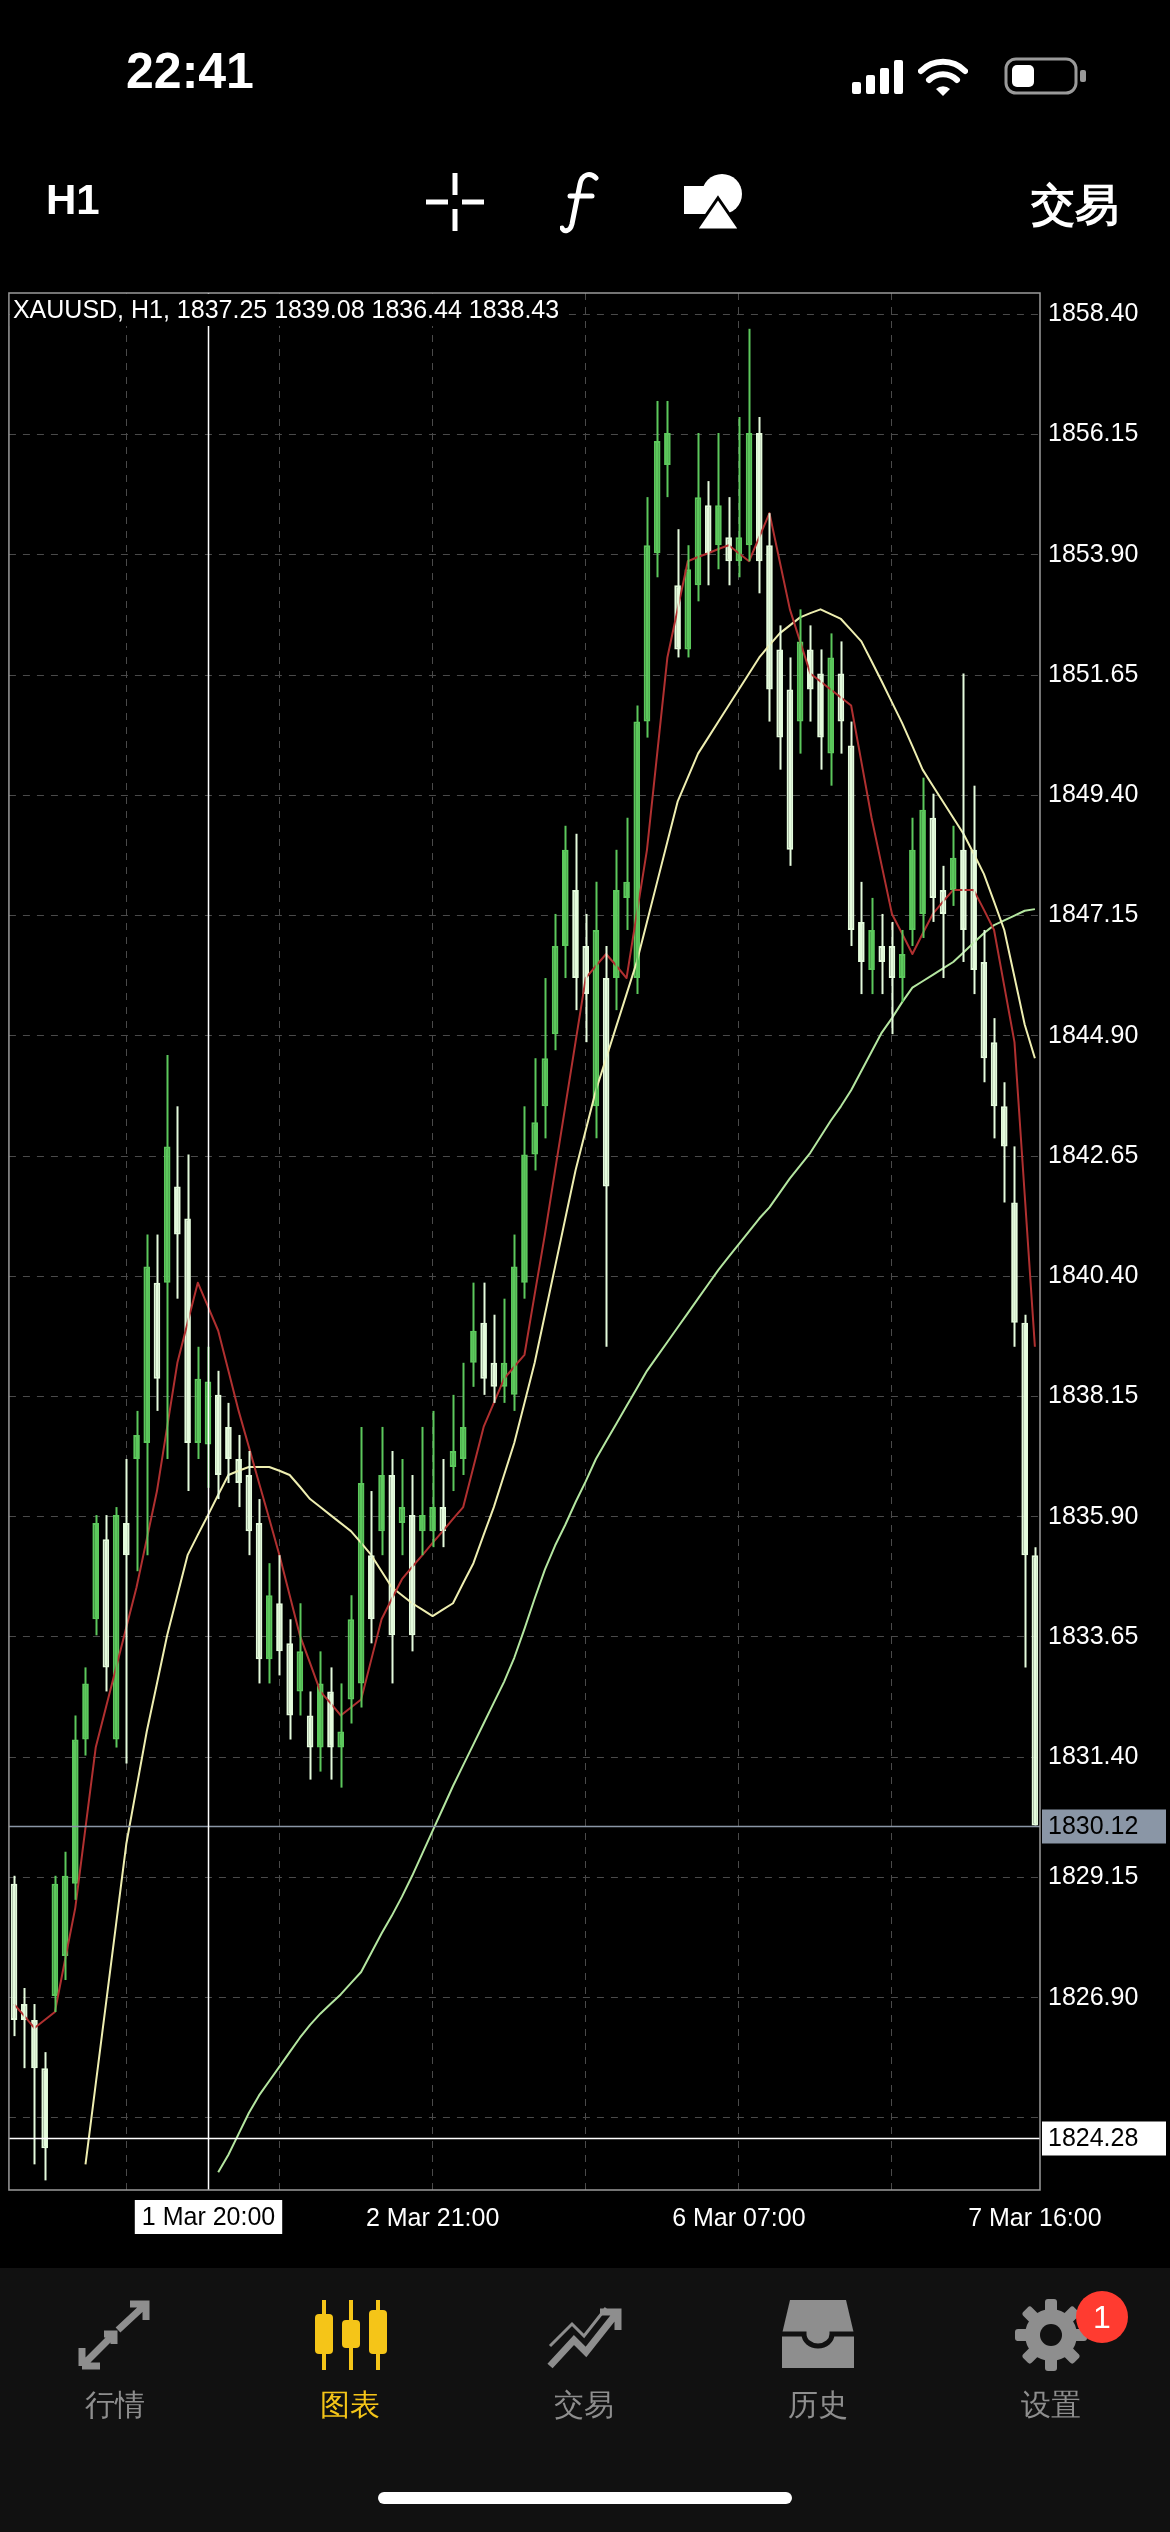 The width and height of the screenshot is (1170, 2532). Describe the element at coordinates (1093, 1394) in the screenshot. I see `y-tick-label: 1838.15` at that location.